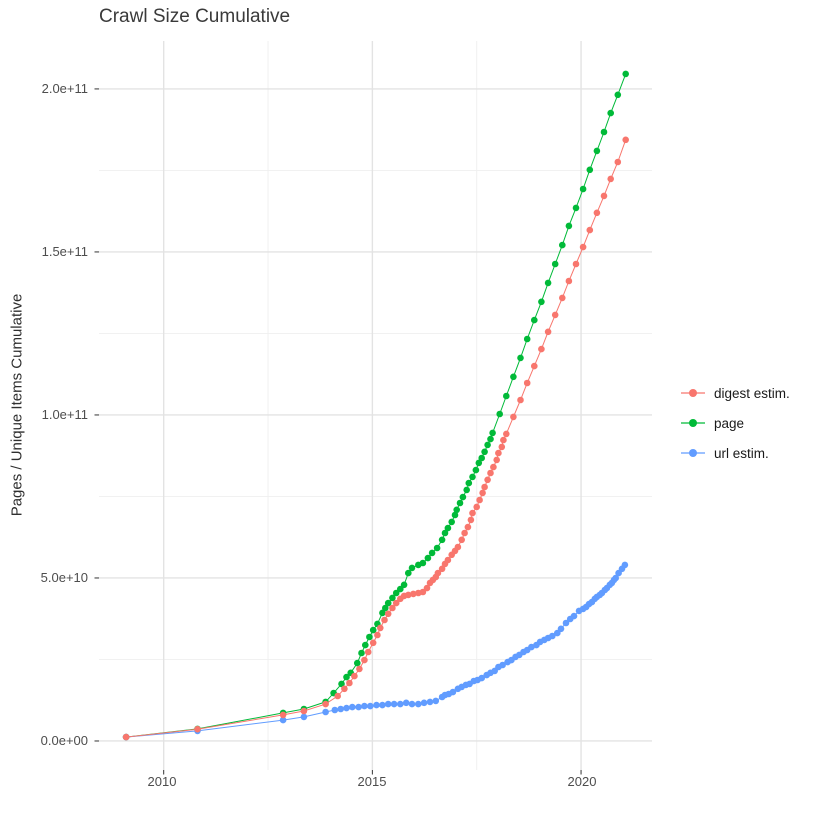 This screenshot has width=826, height=827. Describe the element at coordinates (195, 16) in the screenshot. I see `chart-title: Crawl Size Cumulative` at that location.